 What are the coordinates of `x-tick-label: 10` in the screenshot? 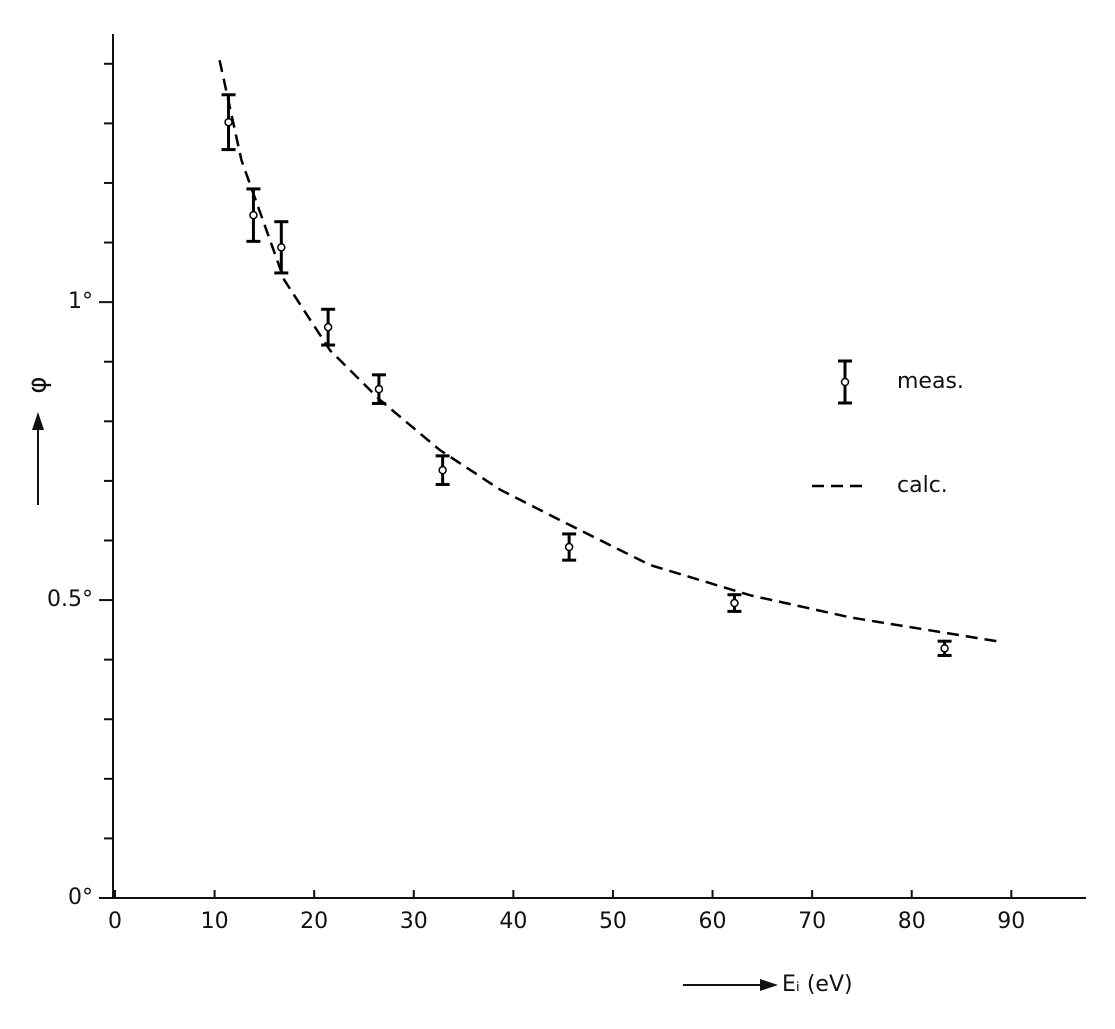 It's located at (215, 921).